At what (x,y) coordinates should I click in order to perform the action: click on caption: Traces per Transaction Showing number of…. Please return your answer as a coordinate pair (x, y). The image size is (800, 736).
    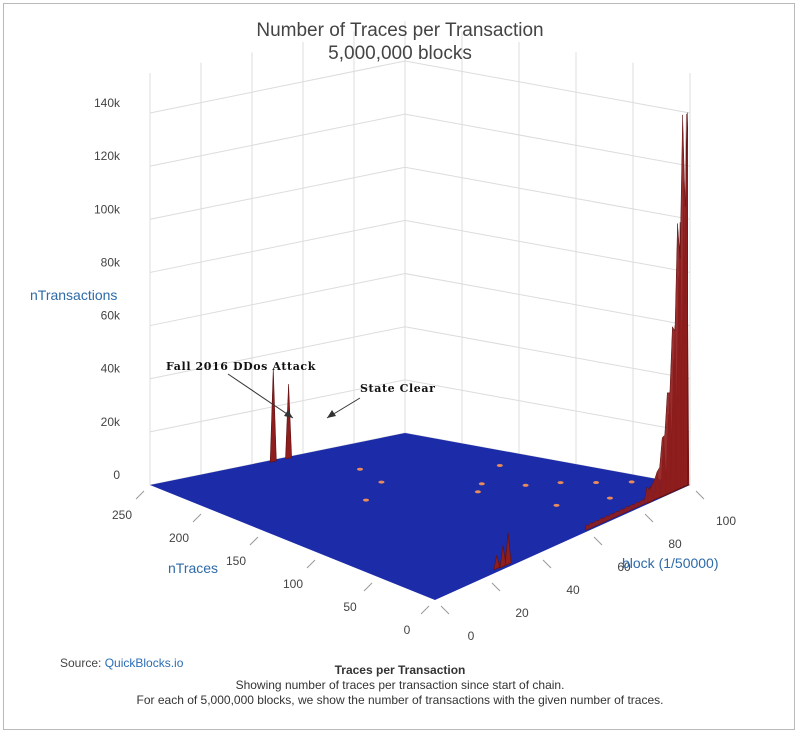
    Looking at the image, I should click on (400, 685).